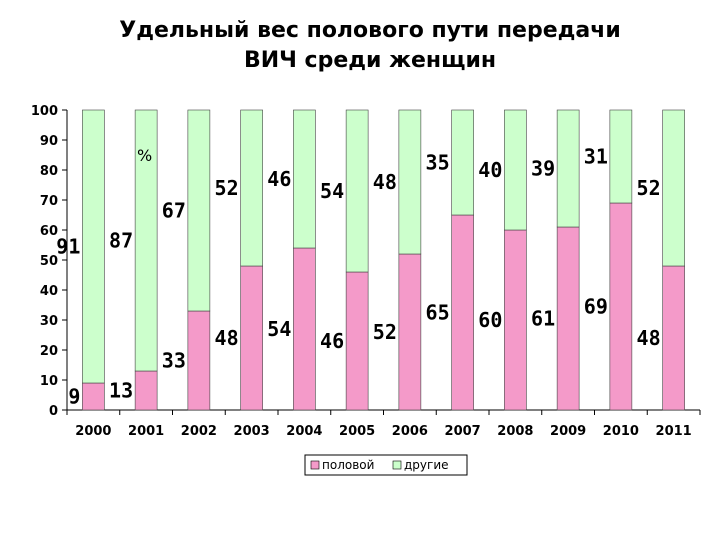  I want to click on chart-title-line2: ВИЧ среди женщин, so click(370, 60).